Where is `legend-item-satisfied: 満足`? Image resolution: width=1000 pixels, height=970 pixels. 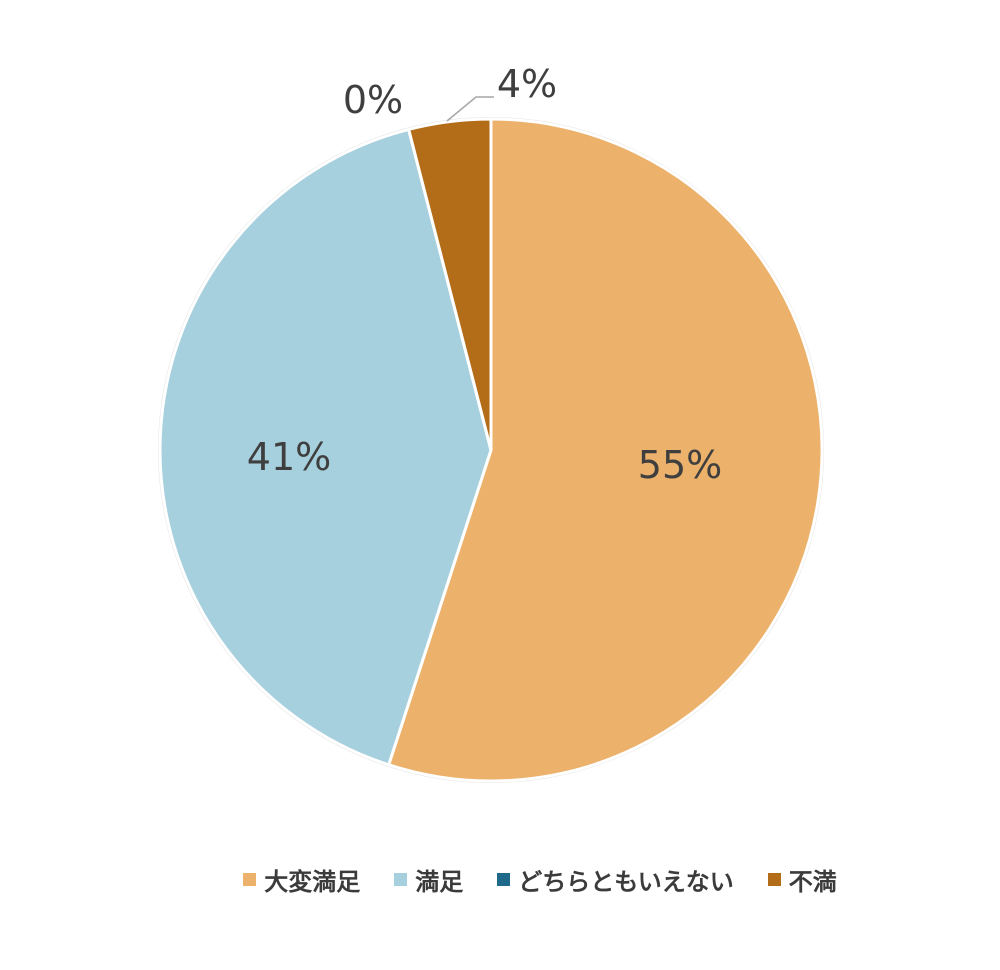 legend-item-satisfied: 満足 is located at coordinates (428, 879).